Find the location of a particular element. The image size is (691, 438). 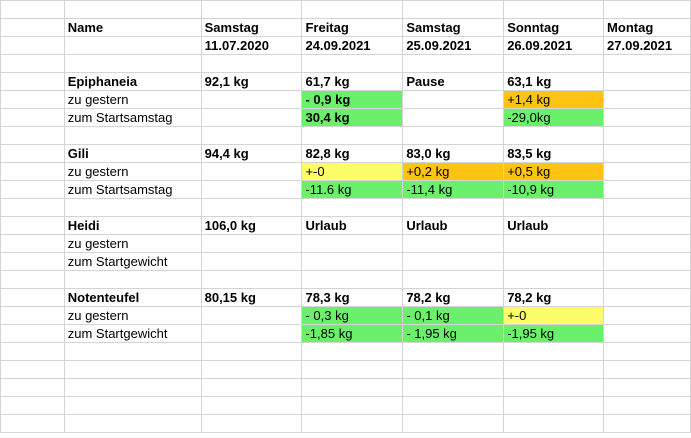

cell: Notenteufel is located at coordinates (132, 297).